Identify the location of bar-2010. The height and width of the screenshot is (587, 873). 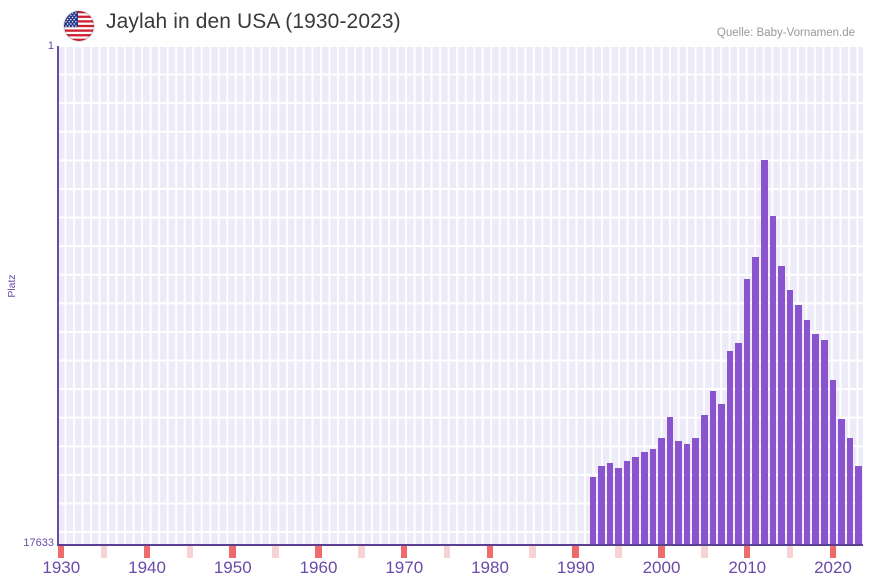
(747, 412).